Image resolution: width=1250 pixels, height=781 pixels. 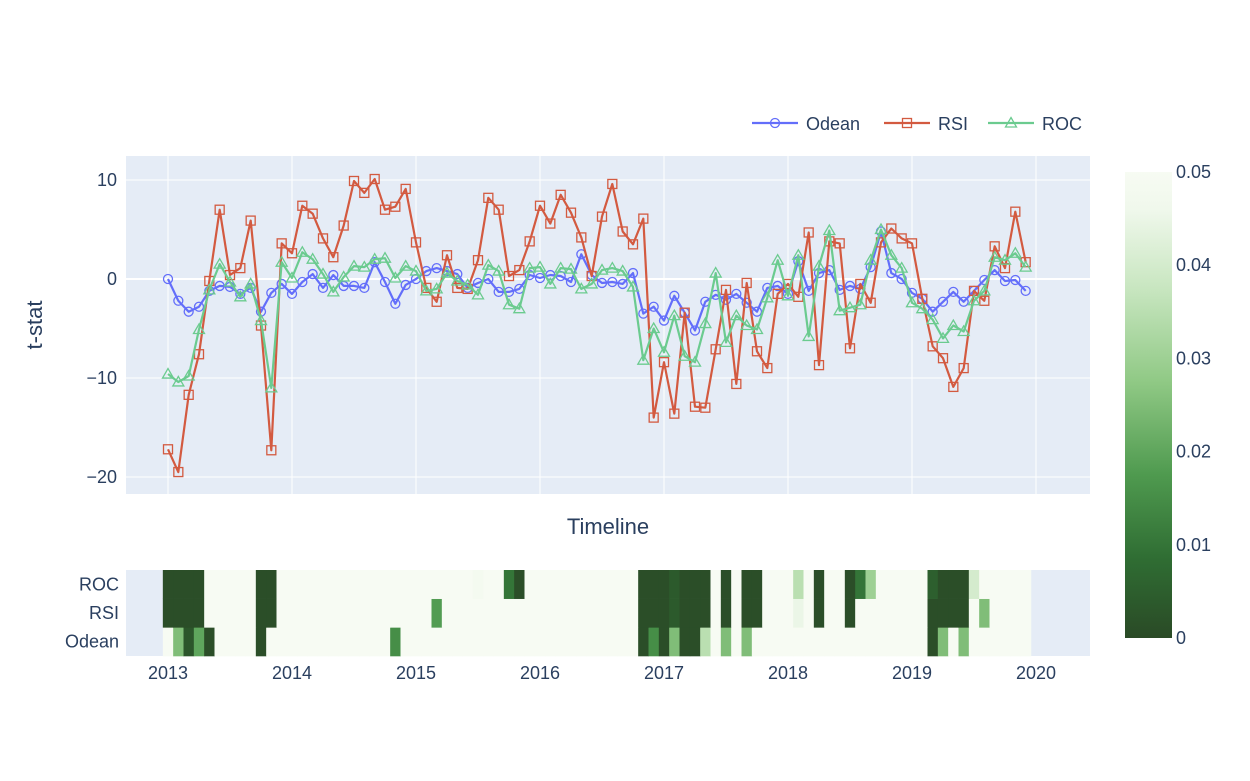 What do you see at coordinates (597, 584) in the screenshot?
I see `heatmap-row-roc` at bounding box center [597, 584].